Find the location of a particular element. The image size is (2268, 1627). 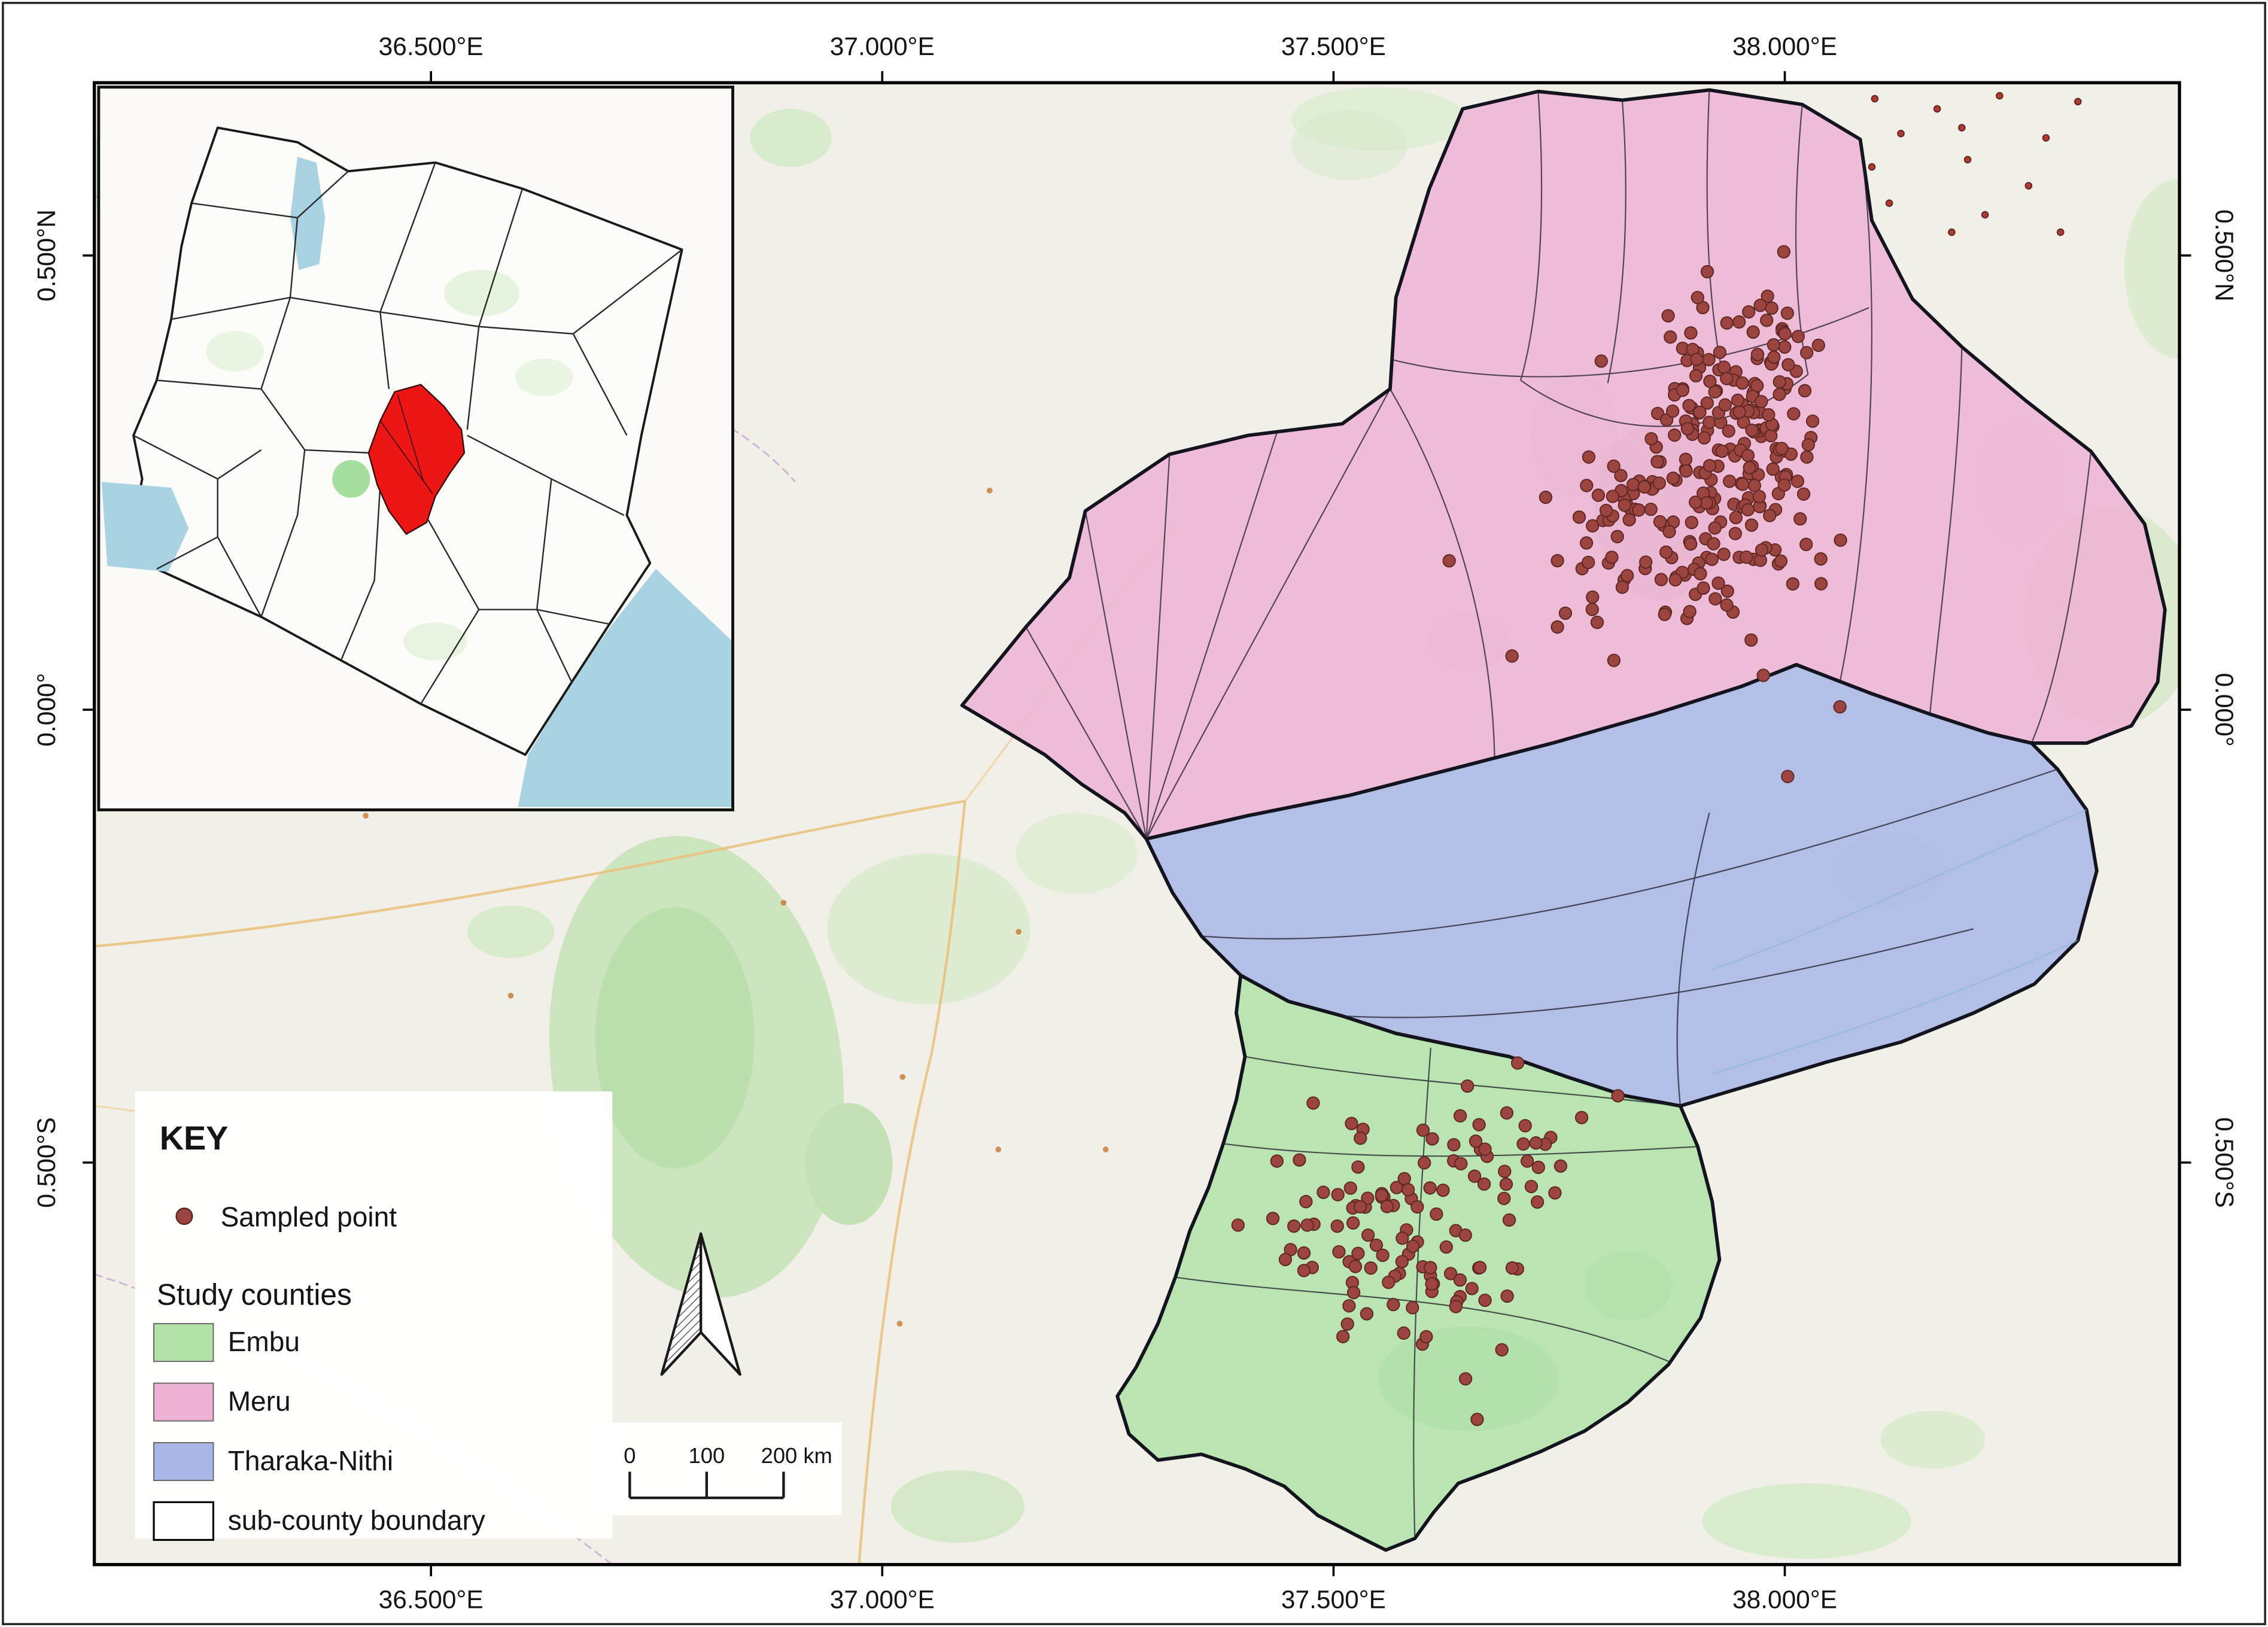

inset-lake-turkana is located at coordinates (308, 213).